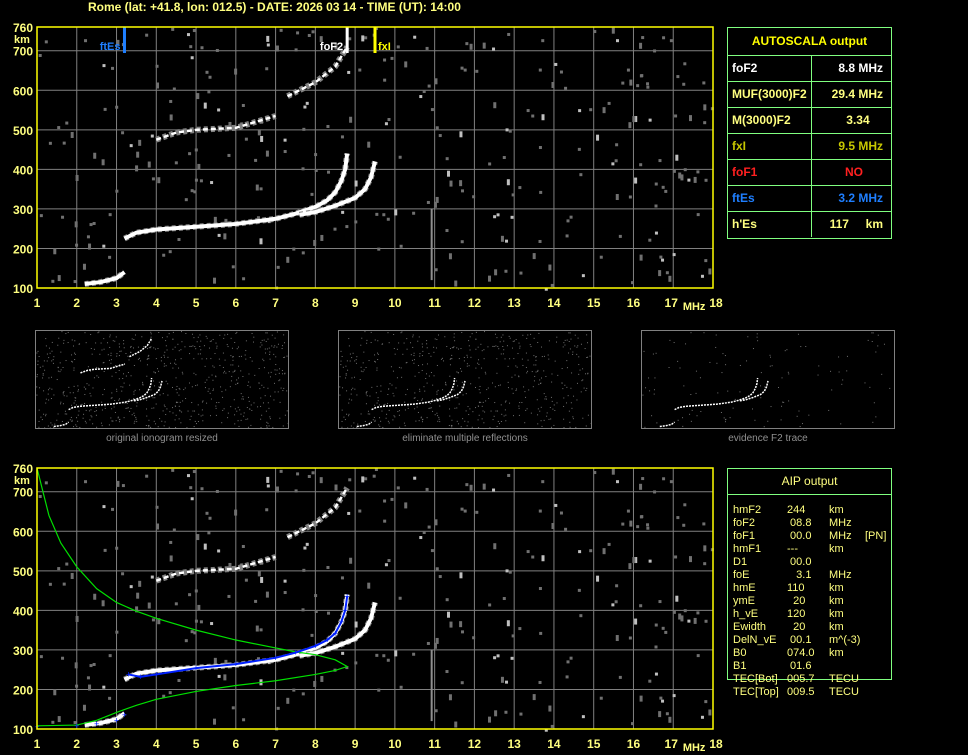 This screenshot has width=968, height=755. What do you see at coordinates (594, 744) in the screenshot?
I see `x-tick-label: 15` at bounding box center [594, 744].